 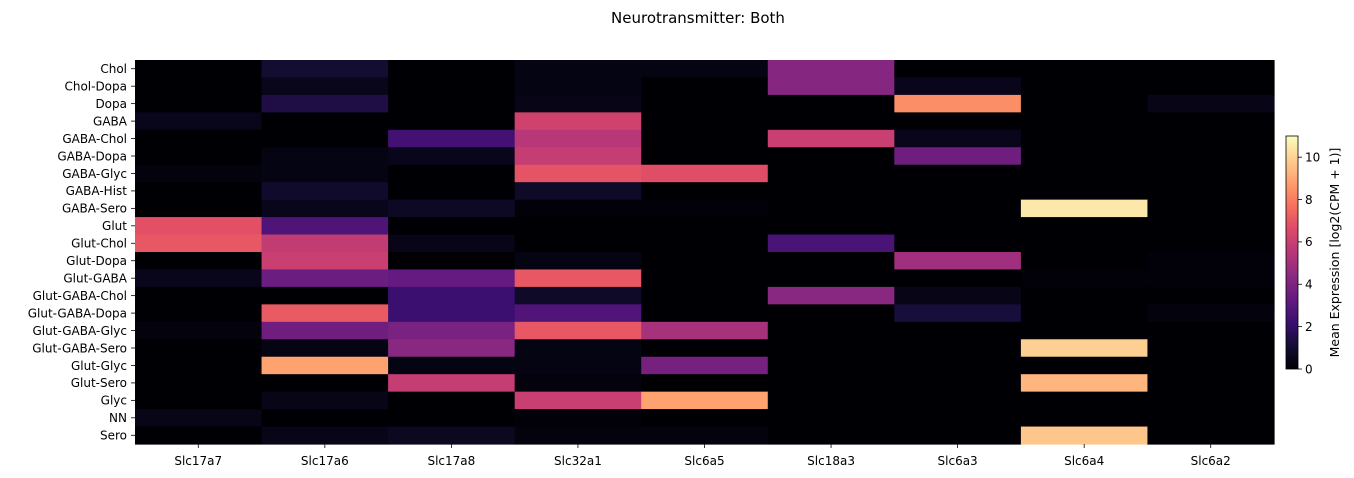 What do you see at coordinates (99, 366) in the screenshot?
I see `y-tick-label: Glut-Glyc` at bounding box center [99, 366].